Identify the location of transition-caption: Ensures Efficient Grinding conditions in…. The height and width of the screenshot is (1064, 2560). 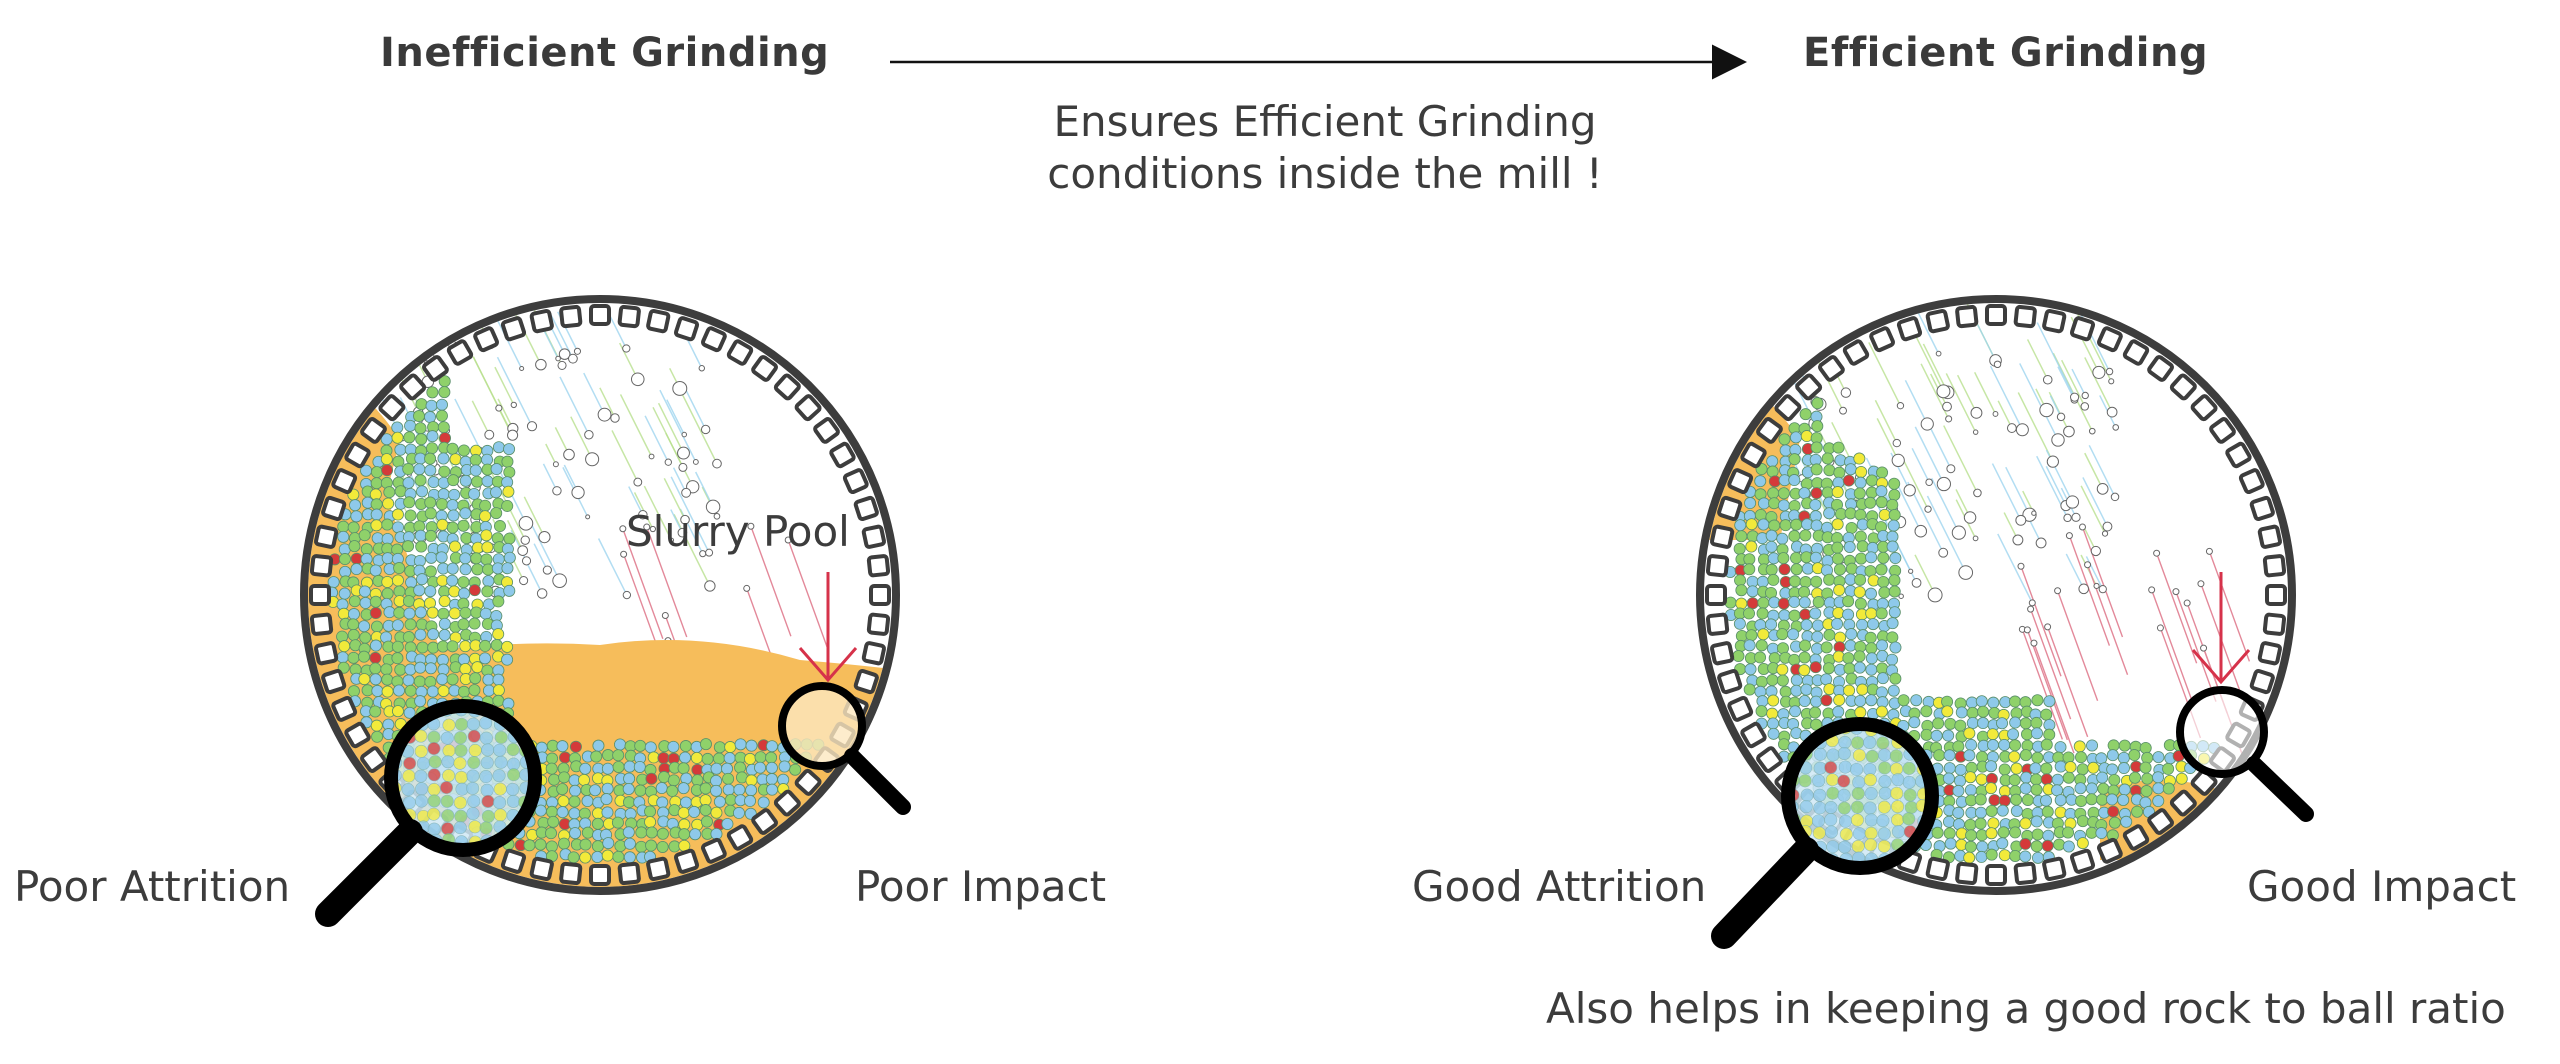
(1325, 148).